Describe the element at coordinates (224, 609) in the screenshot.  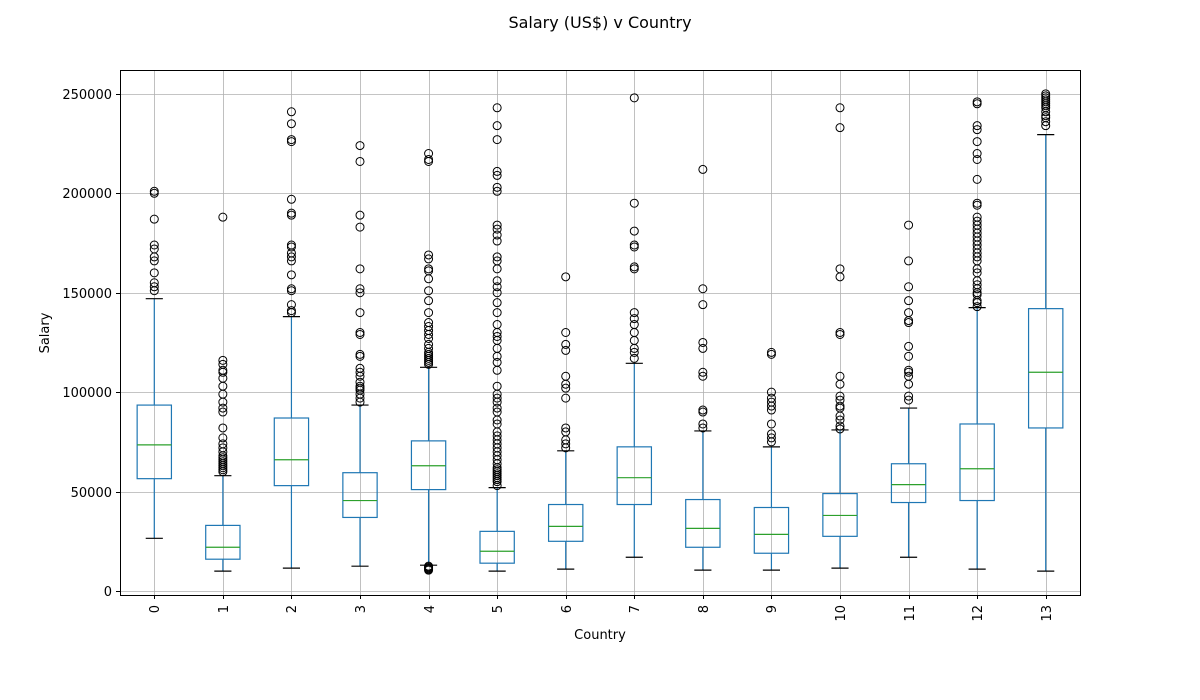
I see `x-tick-label: 1` at that location.